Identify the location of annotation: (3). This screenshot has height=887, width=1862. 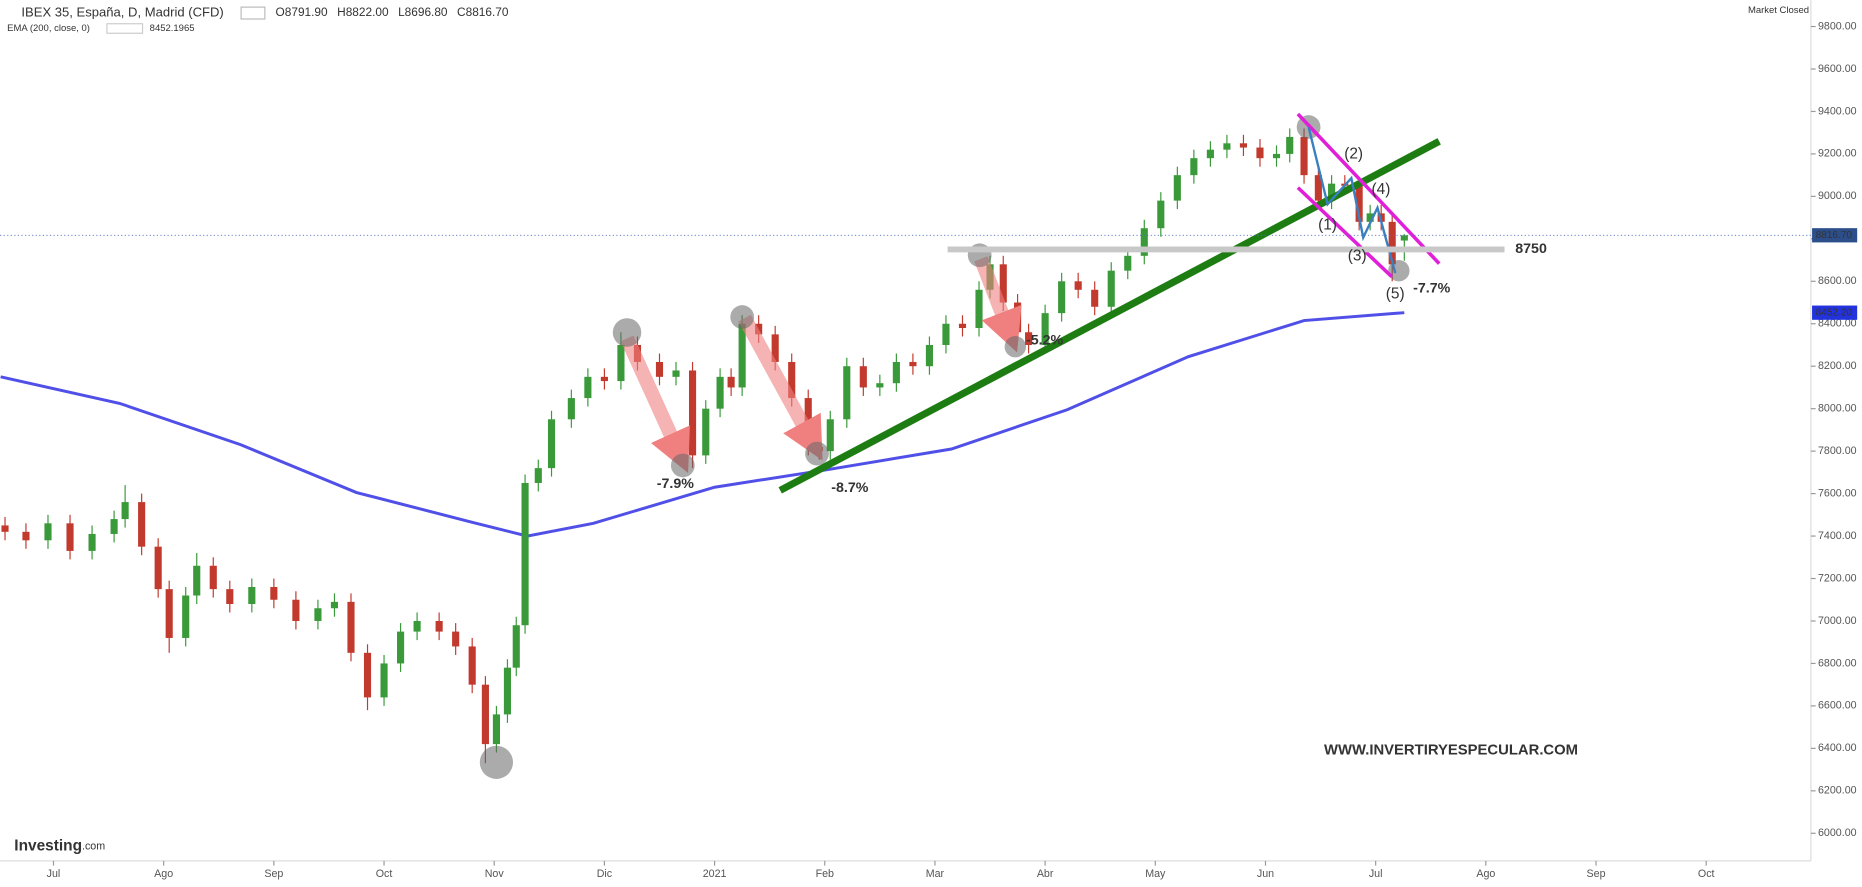
(1357, 256).